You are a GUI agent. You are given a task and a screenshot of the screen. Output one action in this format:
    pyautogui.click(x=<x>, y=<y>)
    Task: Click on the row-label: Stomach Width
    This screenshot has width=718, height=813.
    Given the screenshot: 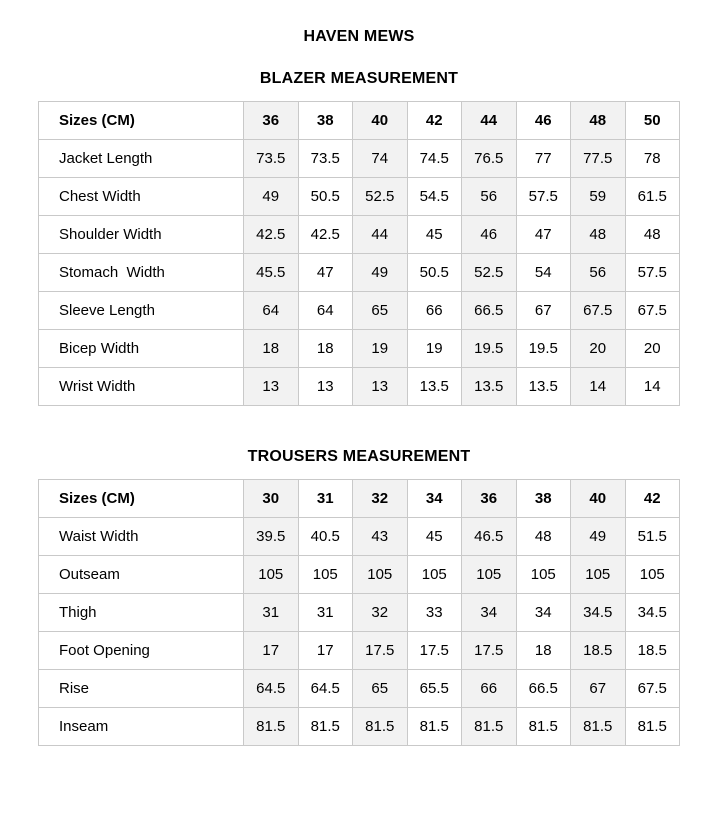 What is the action you would take?
    pyautogui.click(x=141, y=272)
    